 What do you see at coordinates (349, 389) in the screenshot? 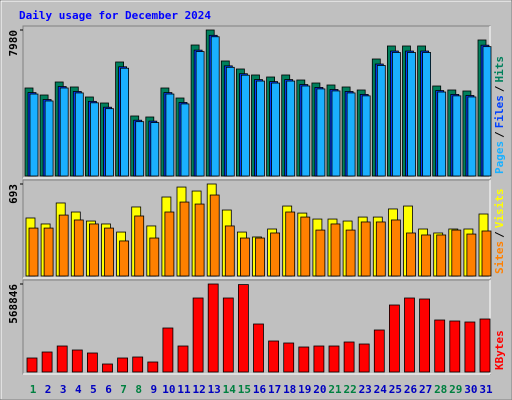
I see `x-tick-label: 22` at bounding box center [349, 389].